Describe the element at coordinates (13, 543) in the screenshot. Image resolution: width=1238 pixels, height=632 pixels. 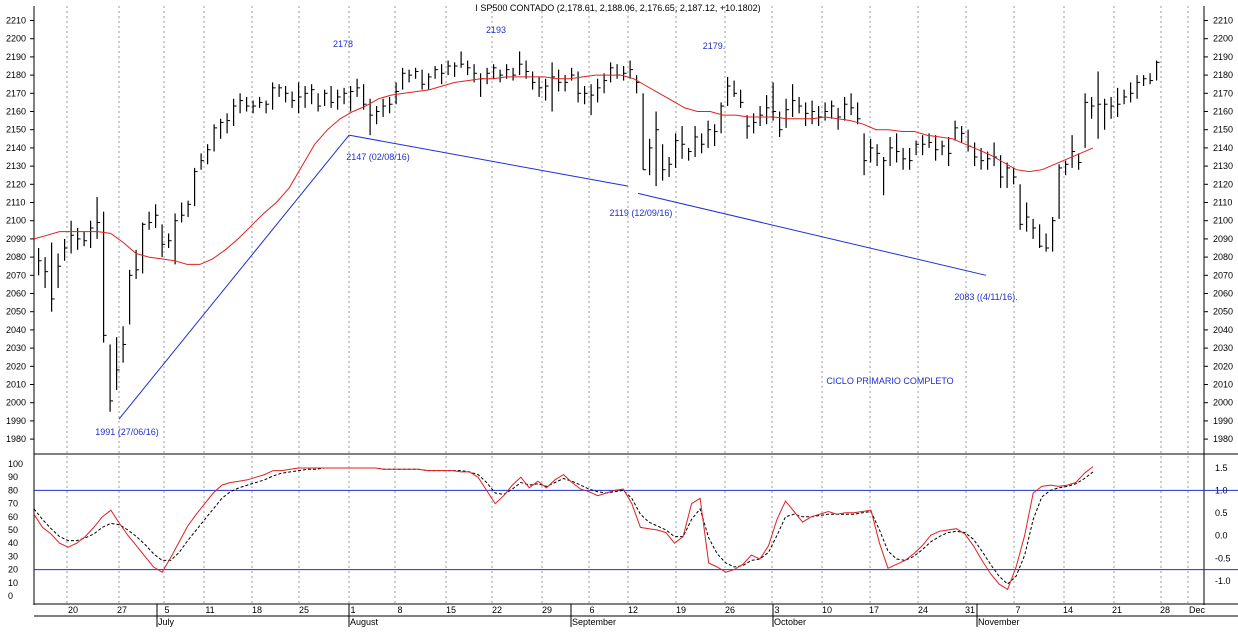
I see `osc-tick-label-left: 40` at that location.